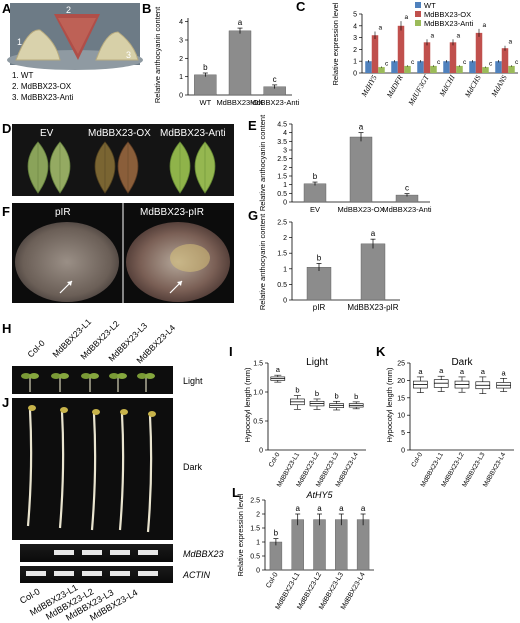 The width and height of the screenshot is (520, 623). What do you see at coordinates (96, 563) in the screenshot?
I see `gel-image` at bounding box center [96, 563].